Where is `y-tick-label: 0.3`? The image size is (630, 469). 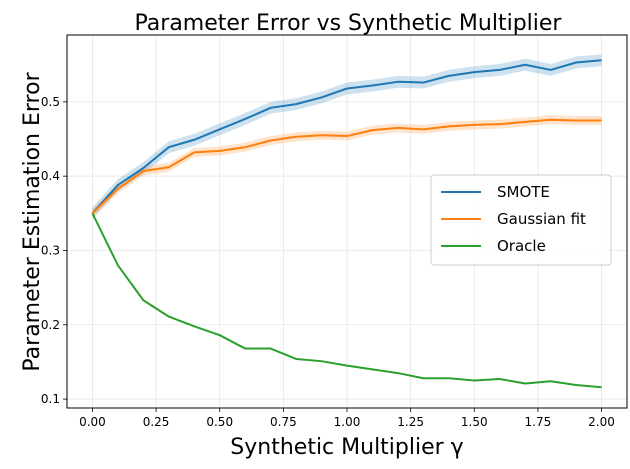 y-tick-label: 0.3 is located at coordinates (50, 250).